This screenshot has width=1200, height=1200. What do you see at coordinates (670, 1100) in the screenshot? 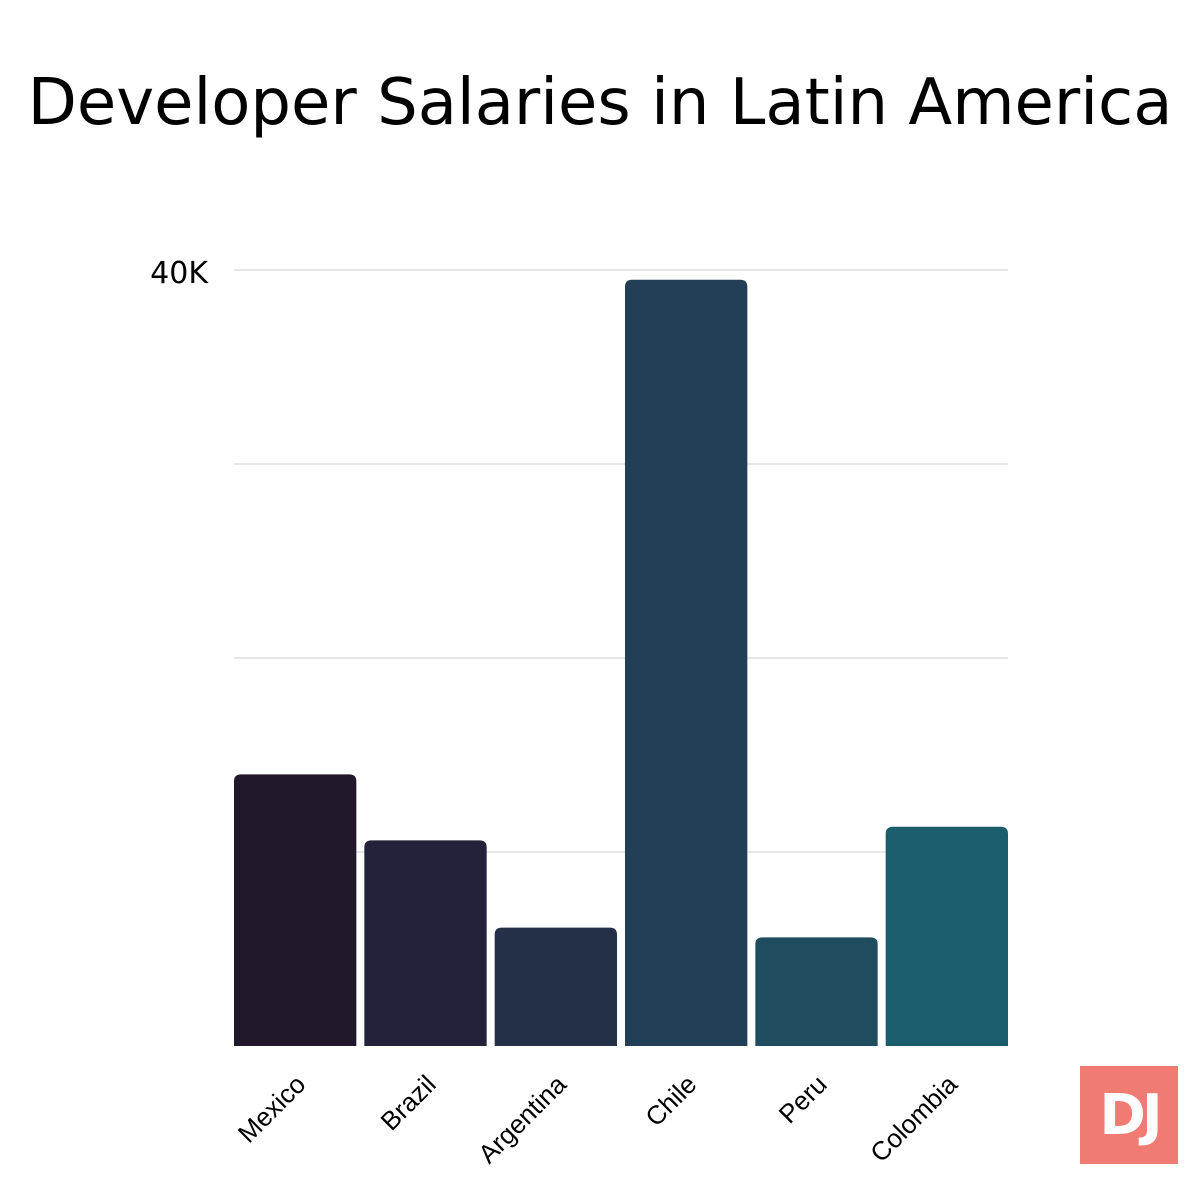
I see `category-label-chile: Chile` at bounding box center [670, 1100].